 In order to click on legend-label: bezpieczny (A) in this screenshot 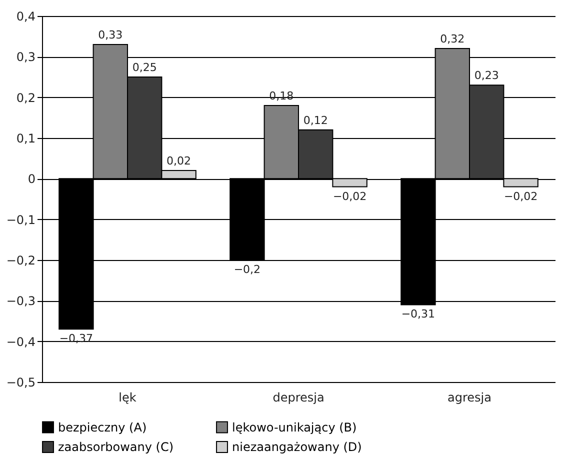, I will do `click(102, 427)`.